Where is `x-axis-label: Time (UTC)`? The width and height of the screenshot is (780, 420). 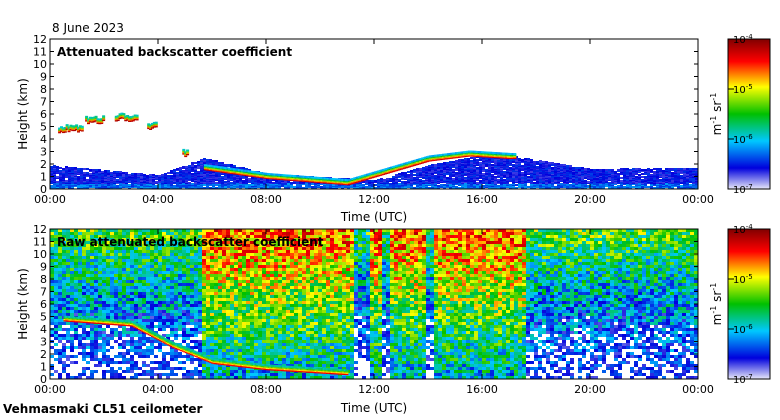 x-axis-label: Time (UTC) is located at coordinates (373, 217).